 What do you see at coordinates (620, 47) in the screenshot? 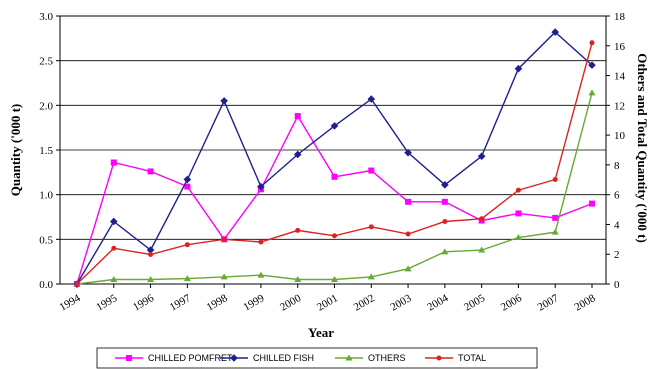
I see `y2-tick-label: 16` at bounding box center [620, 47].